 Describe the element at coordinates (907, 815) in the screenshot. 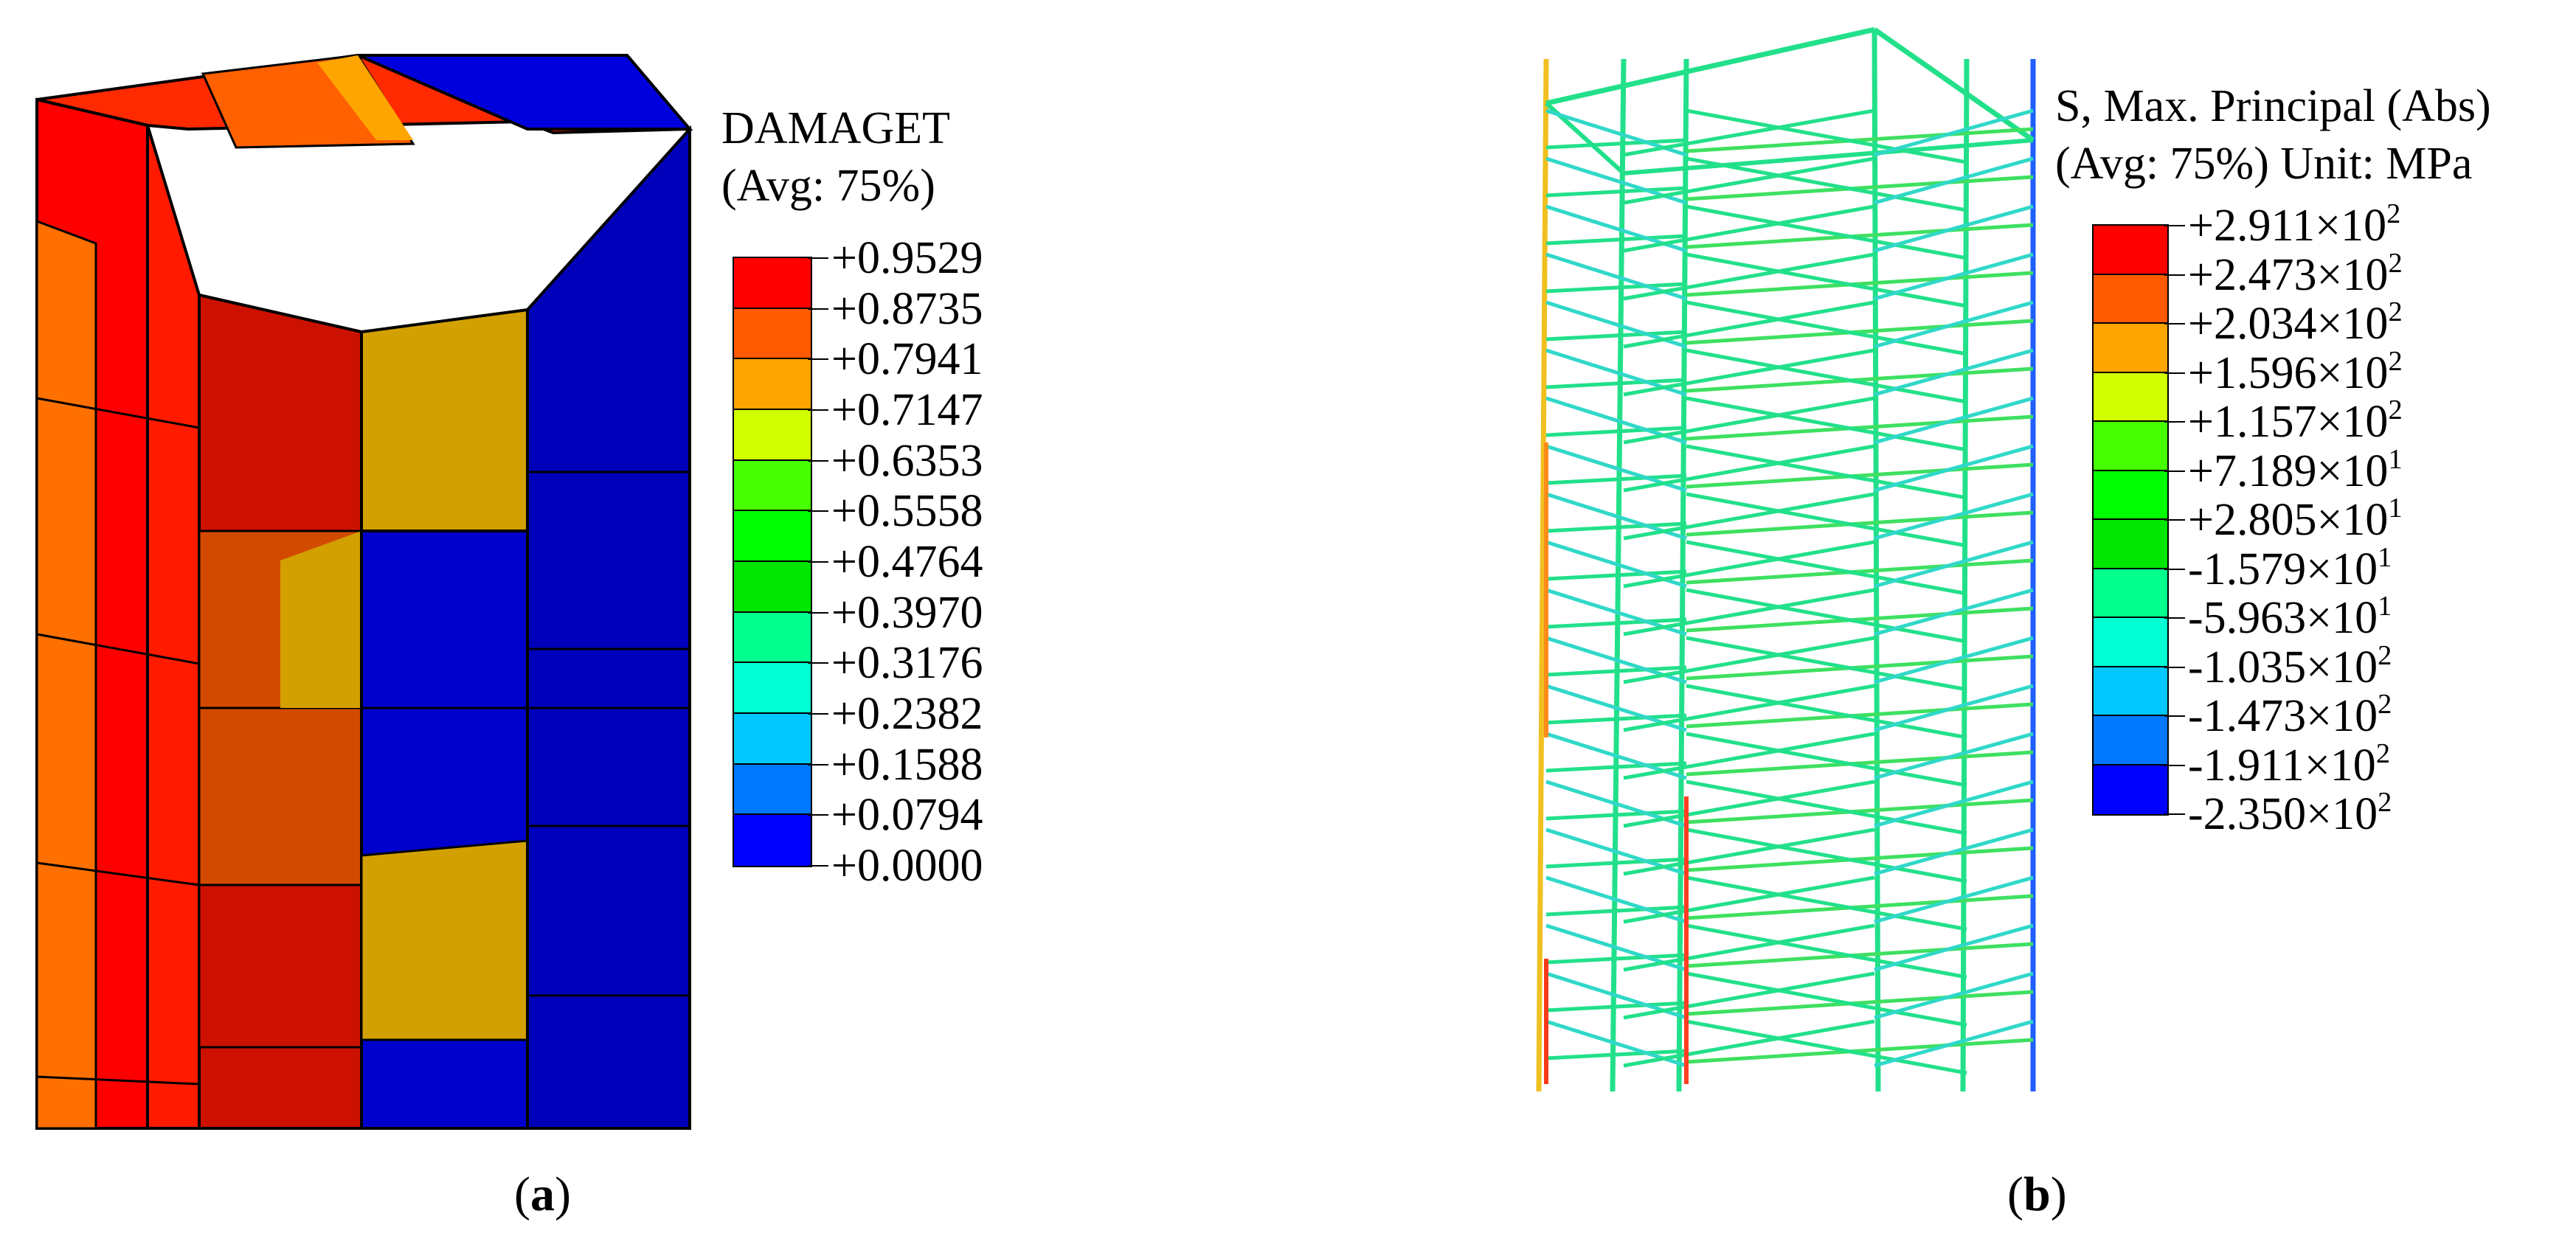

I see `legend-tick-label: +0.0794` at that location.